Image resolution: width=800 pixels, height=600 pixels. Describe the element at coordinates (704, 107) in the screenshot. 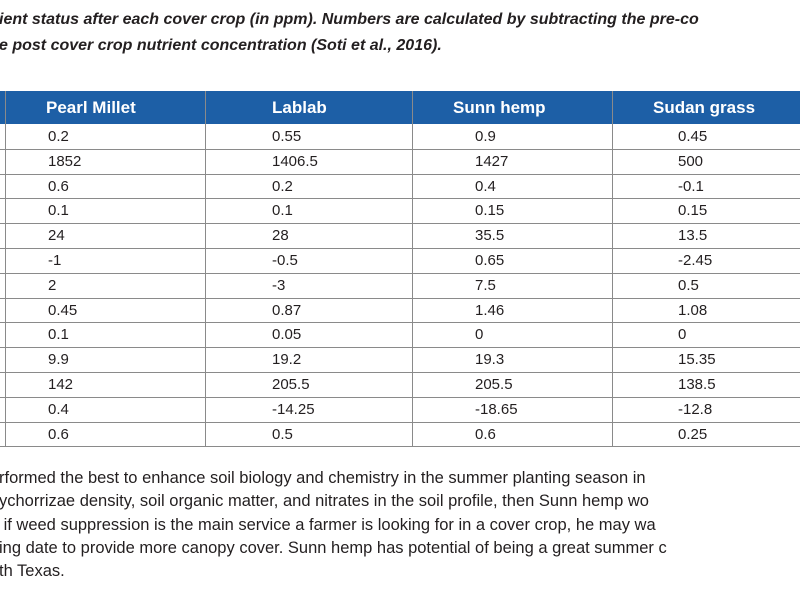

I see `column-header: Sudan grass` at that location.